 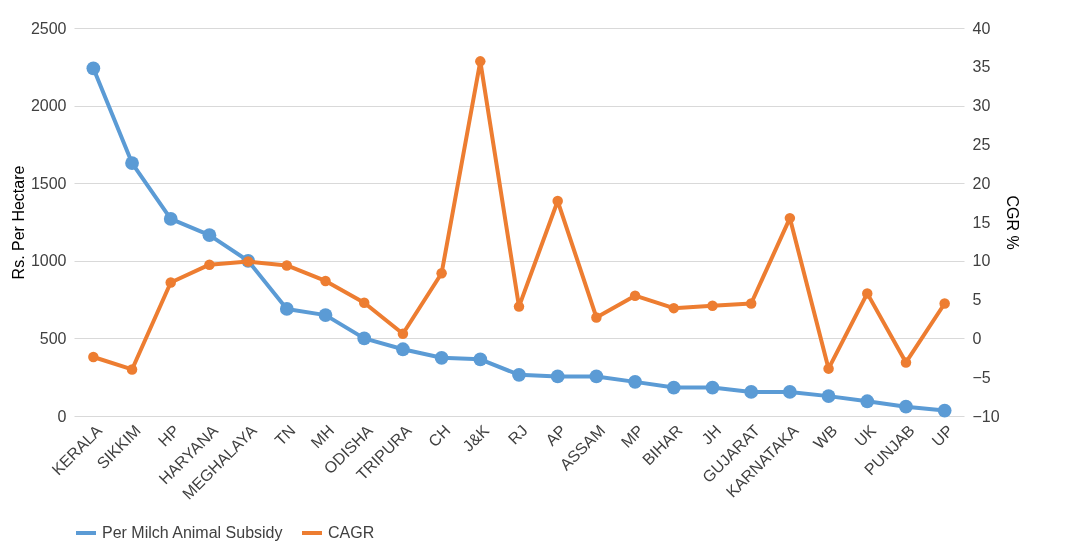 What do you see at coordinates (1012, 222) in the screenshot?
I see `y2-axis-title: CGR %` at bounding box center [1012, 222].